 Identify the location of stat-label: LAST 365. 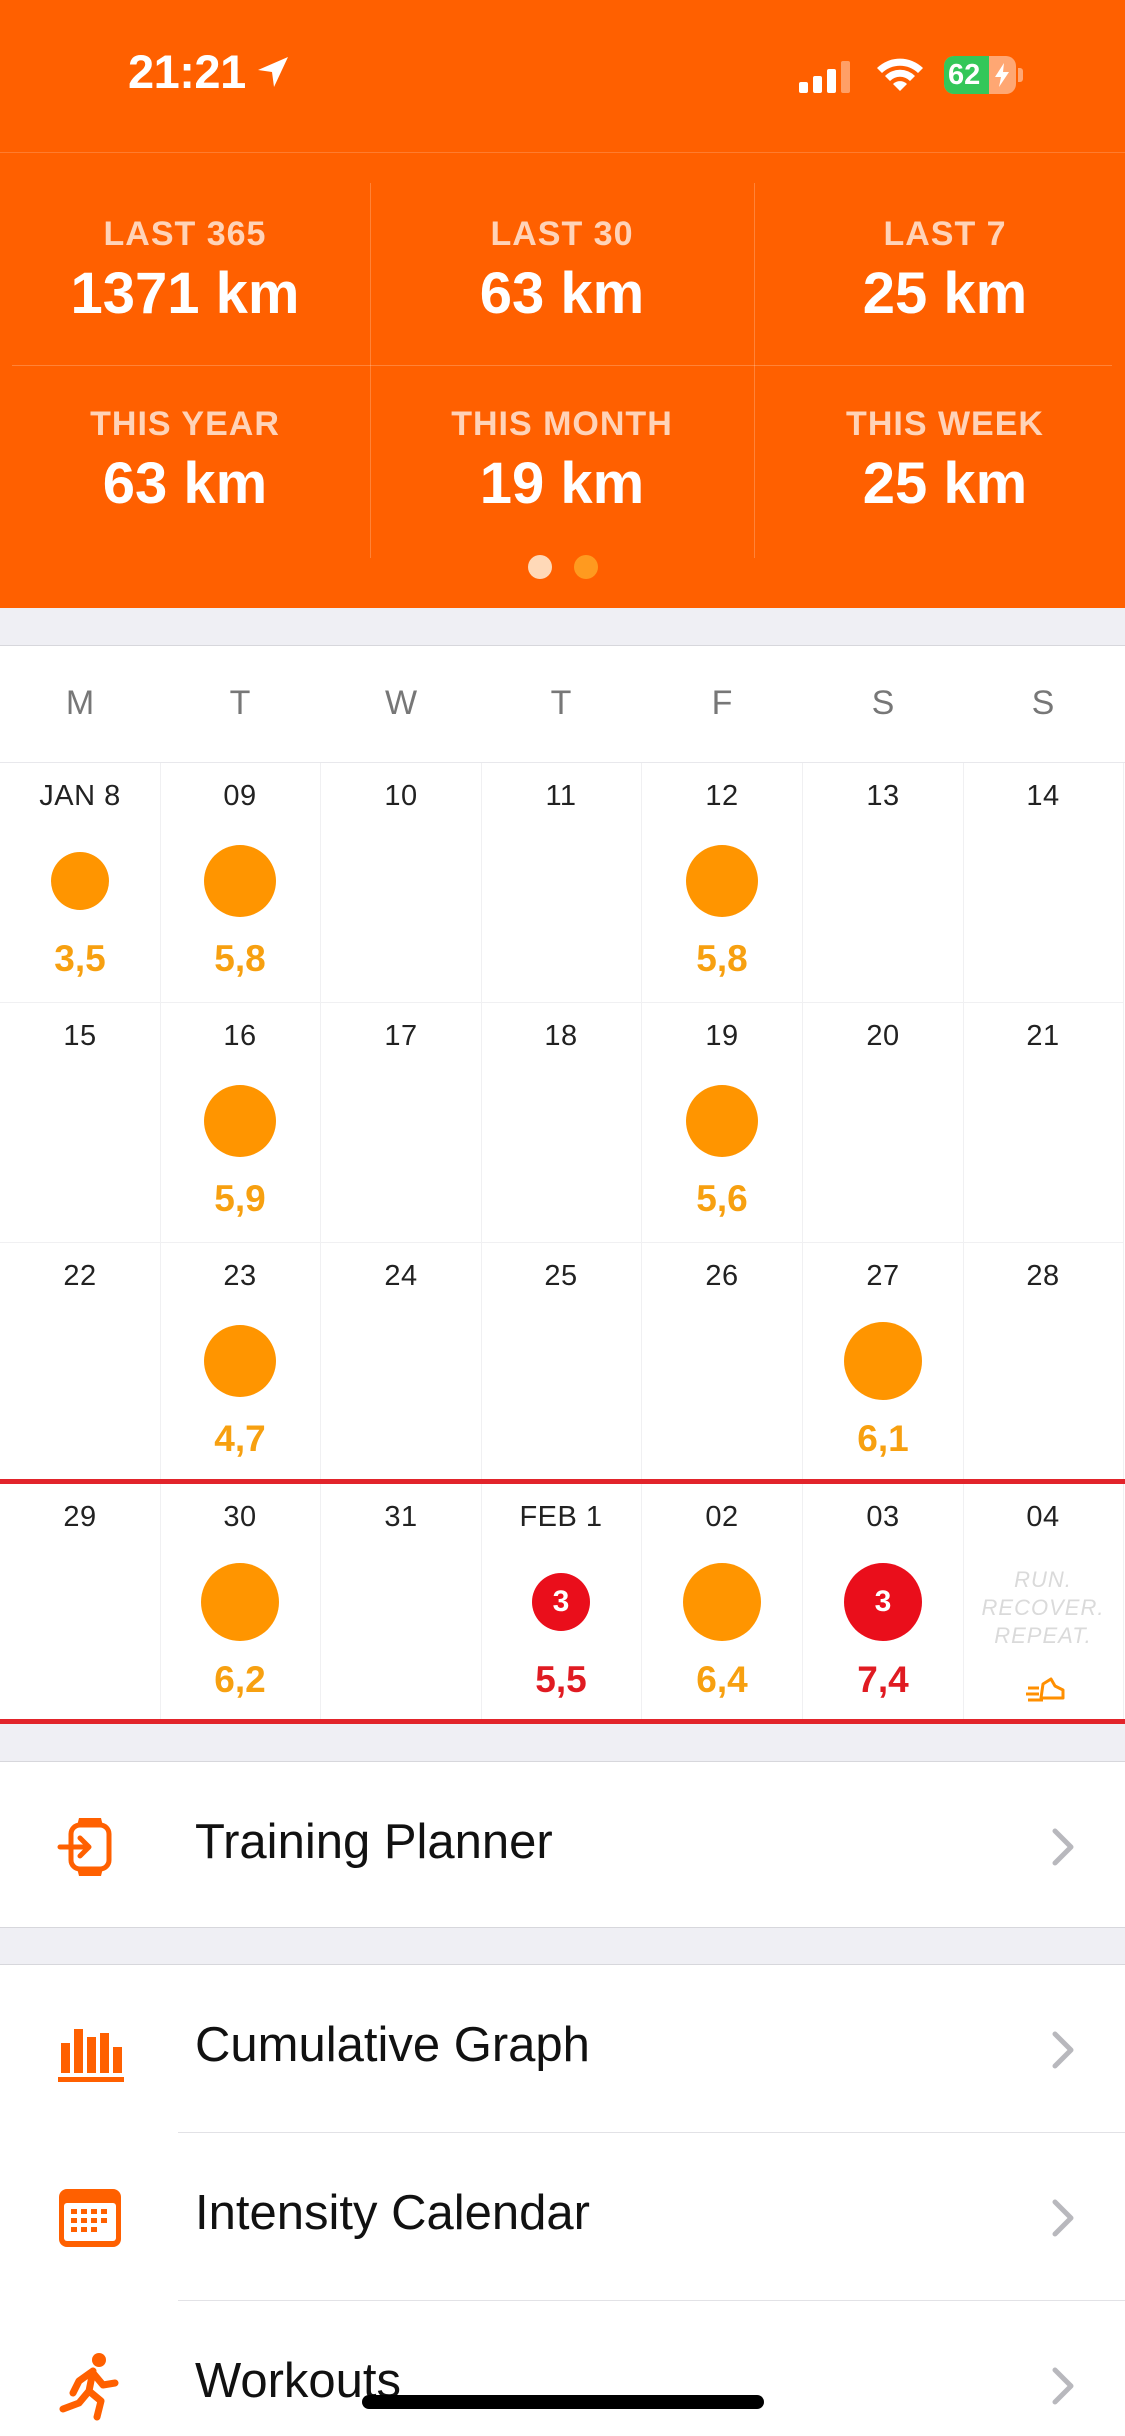
(185, 234).